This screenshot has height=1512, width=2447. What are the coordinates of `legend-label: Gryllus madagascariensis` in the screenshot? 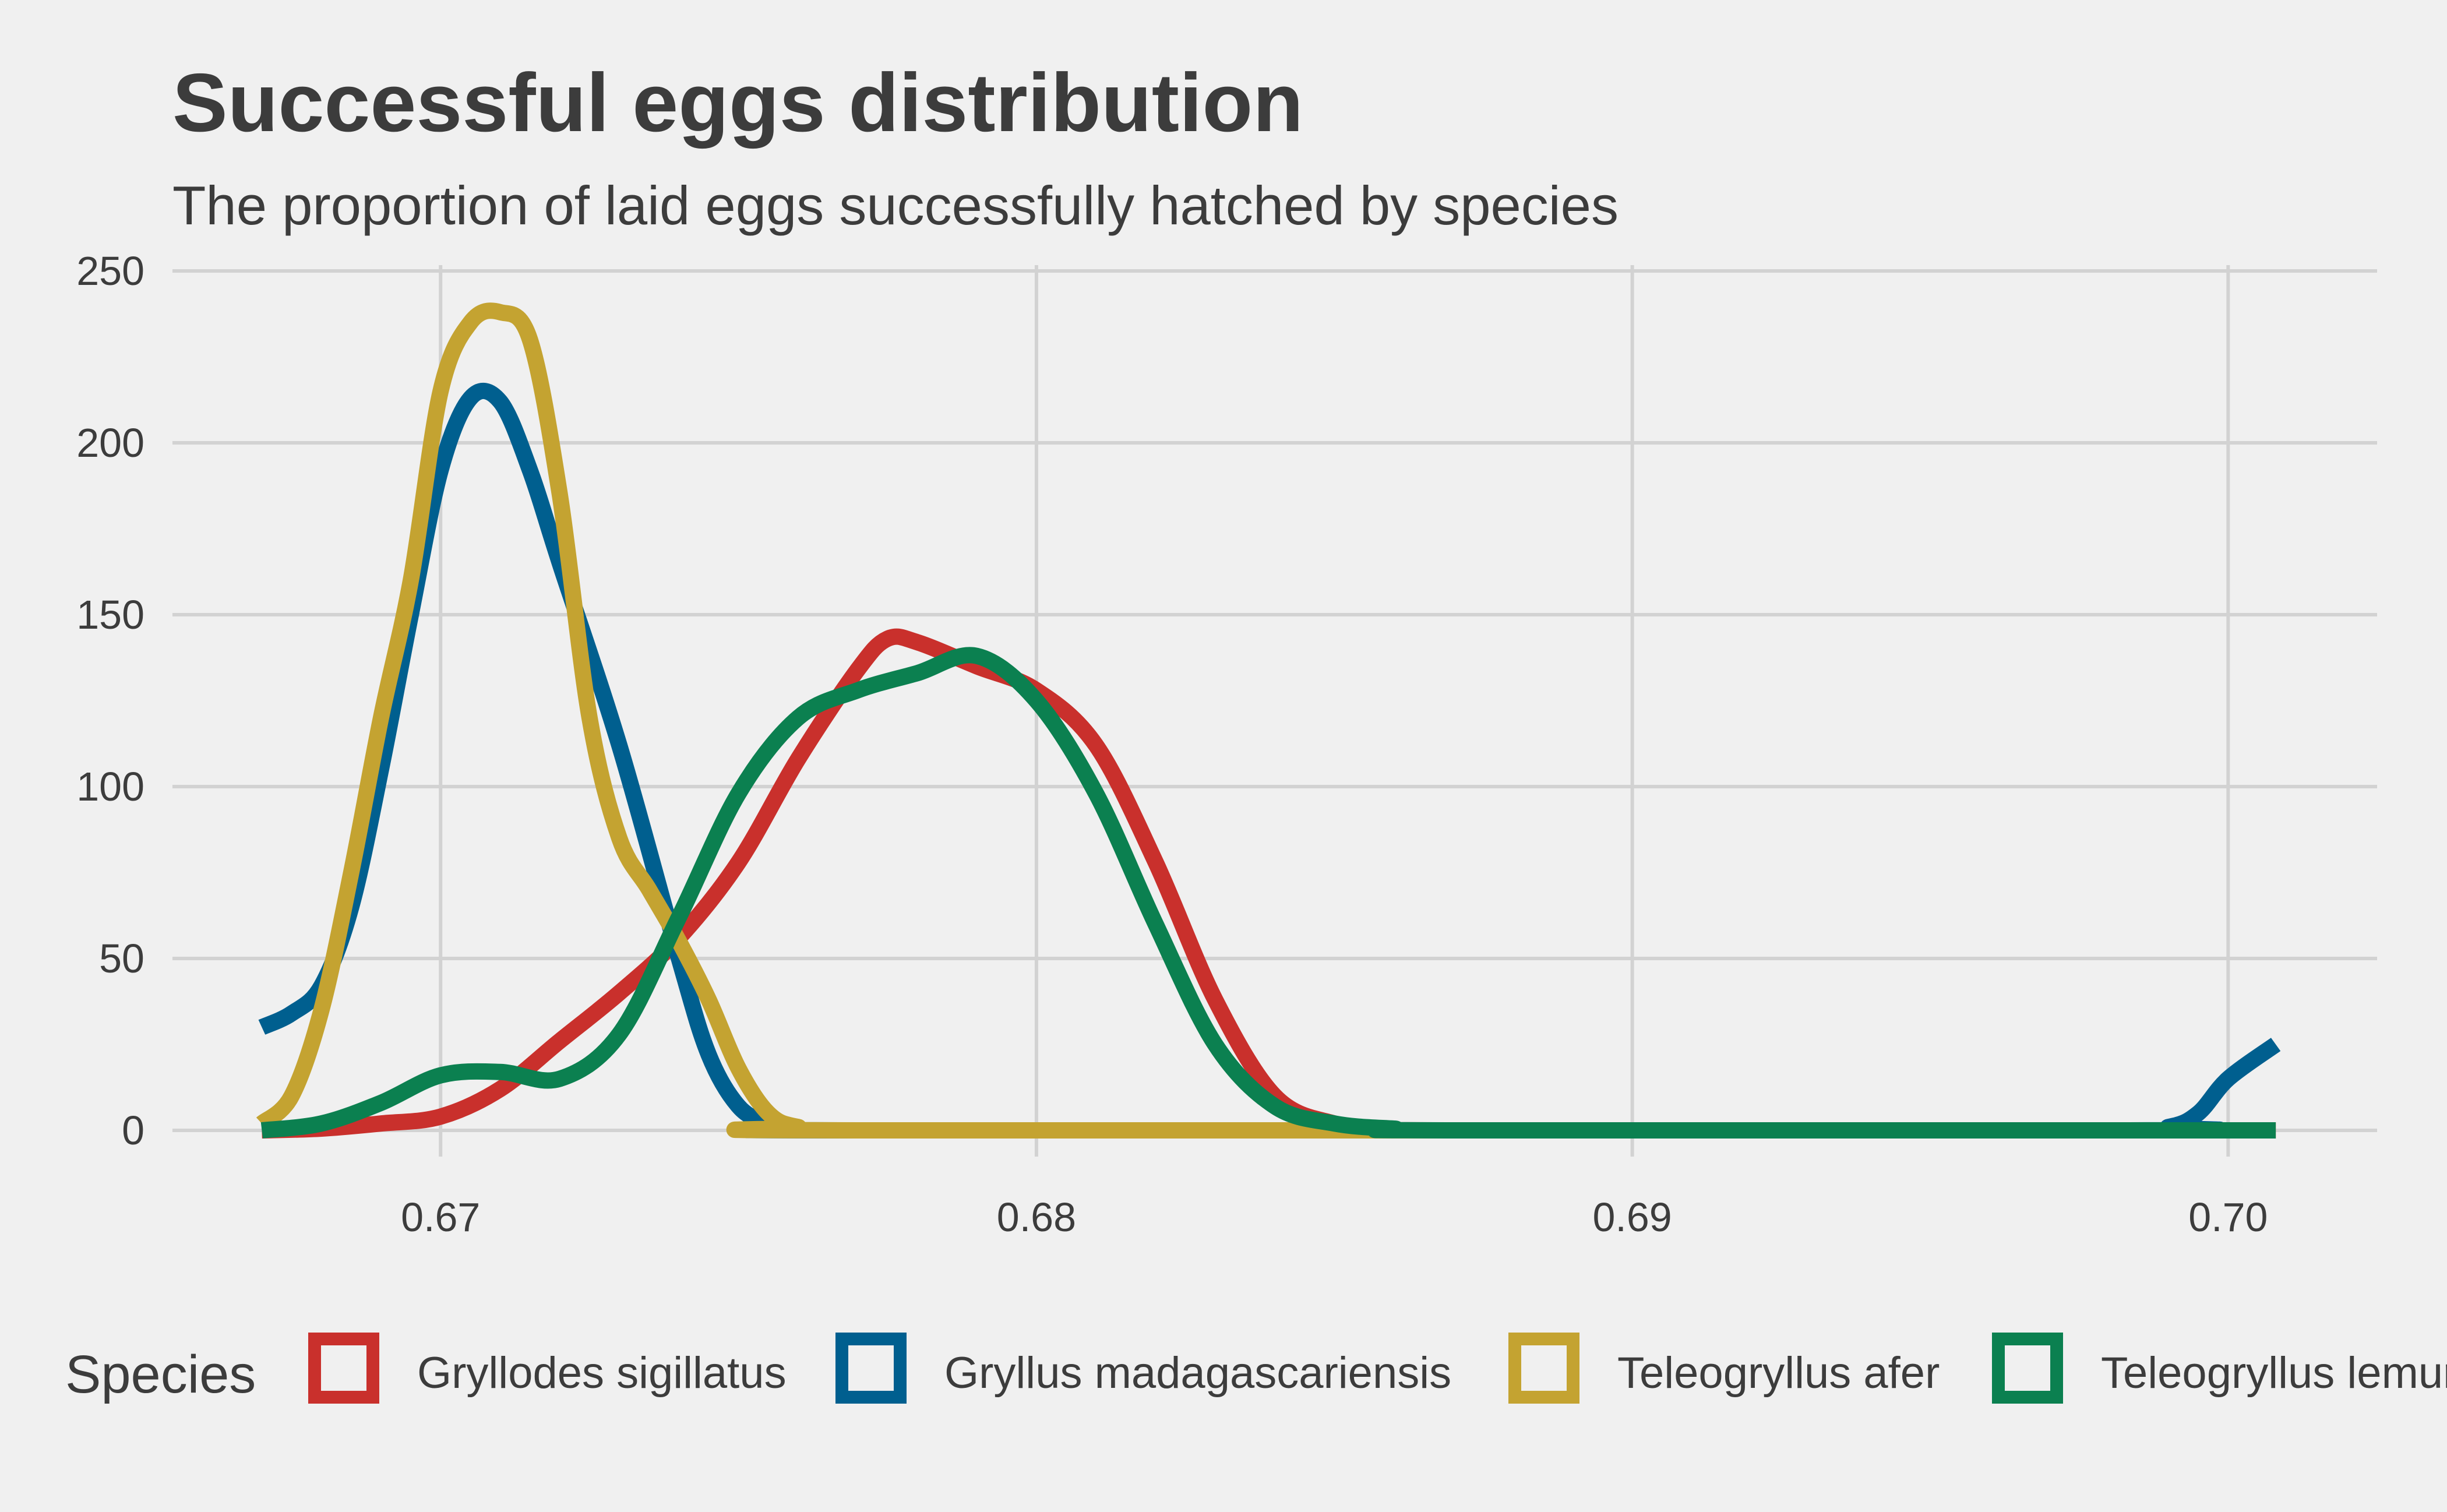 It's located at (1197, 1373).